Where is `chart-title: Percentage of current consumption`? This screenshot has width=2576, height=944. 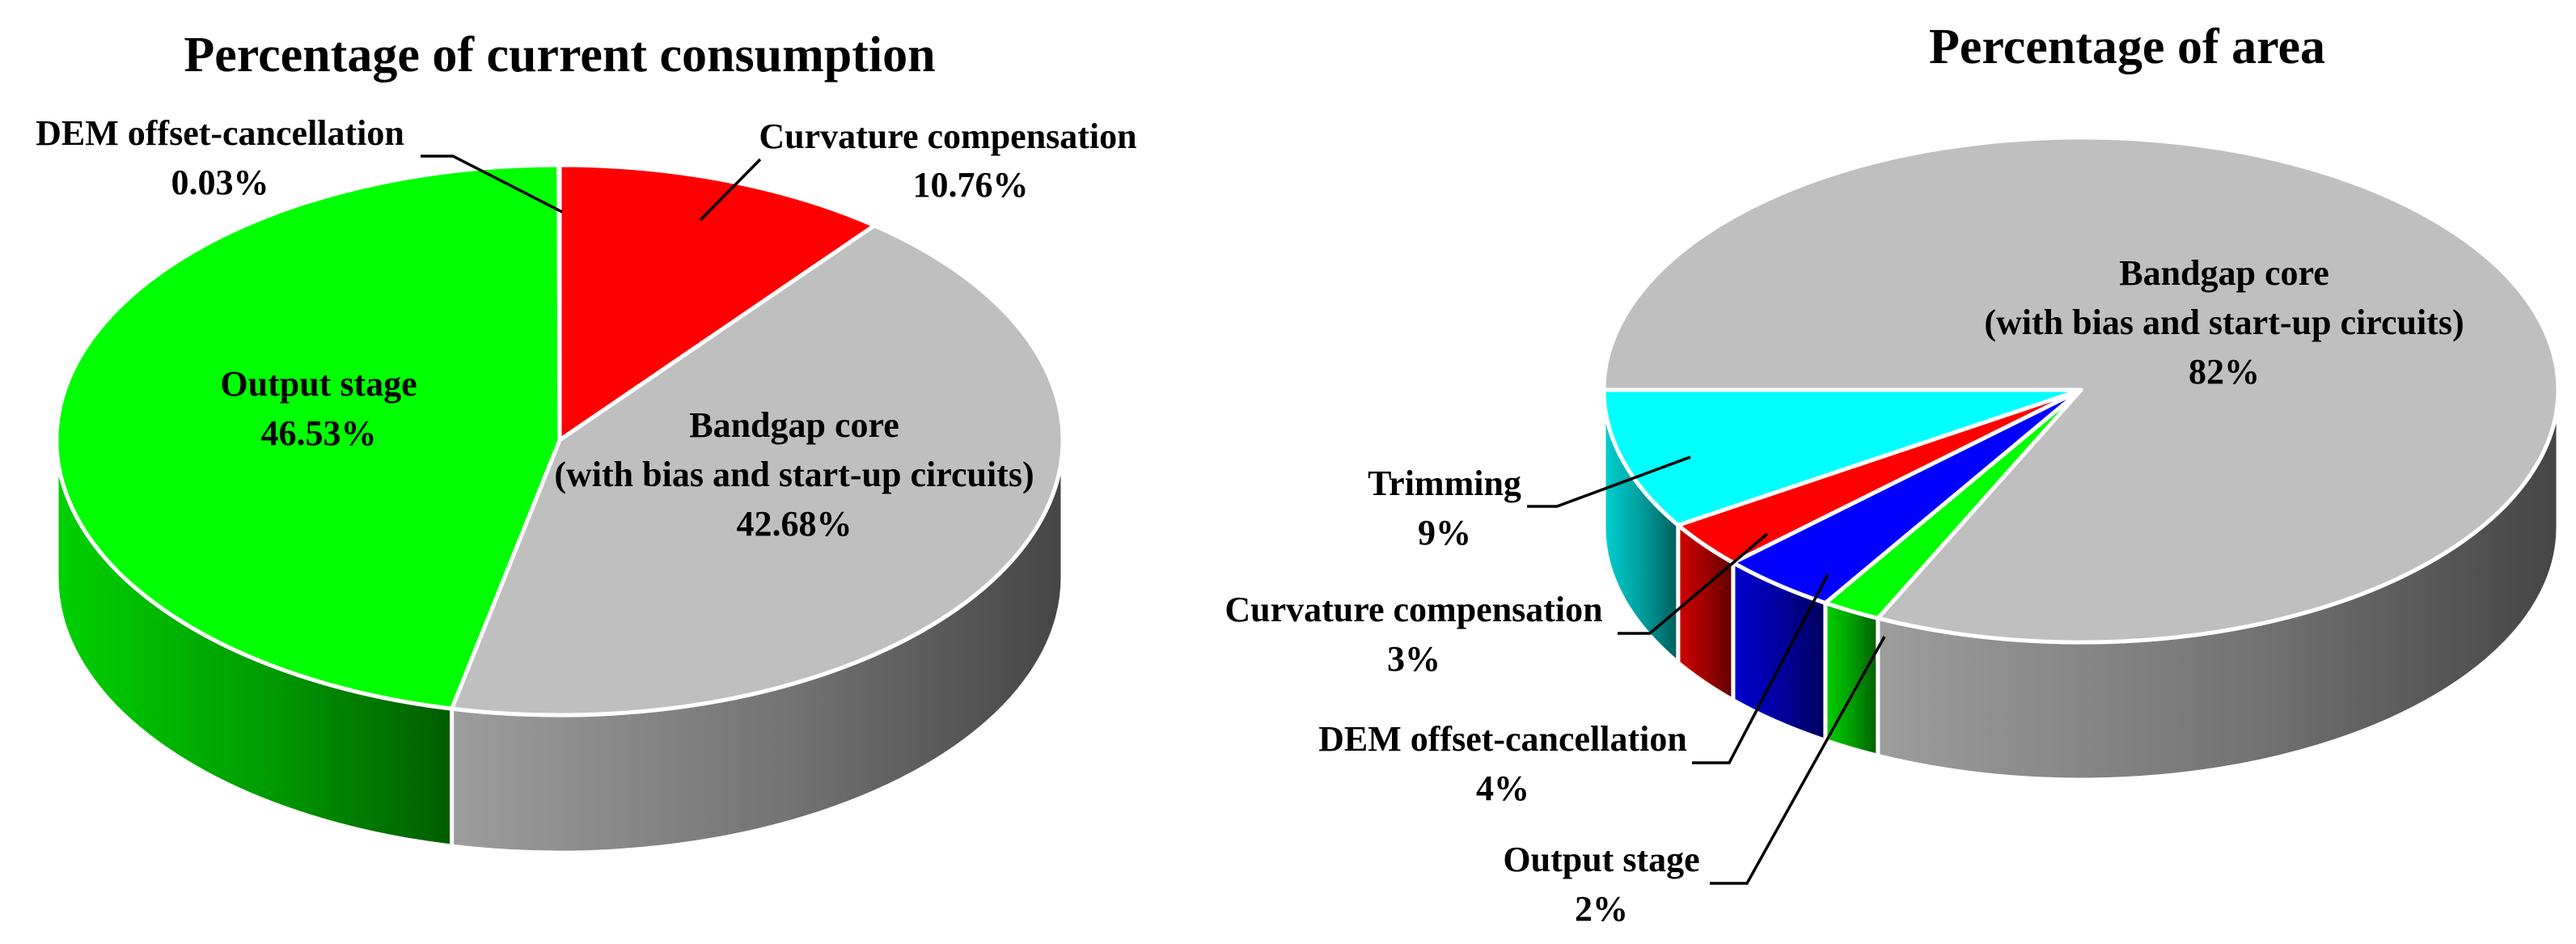
chart-title: Percentage of current consumption is located at coordinates (559, 55).